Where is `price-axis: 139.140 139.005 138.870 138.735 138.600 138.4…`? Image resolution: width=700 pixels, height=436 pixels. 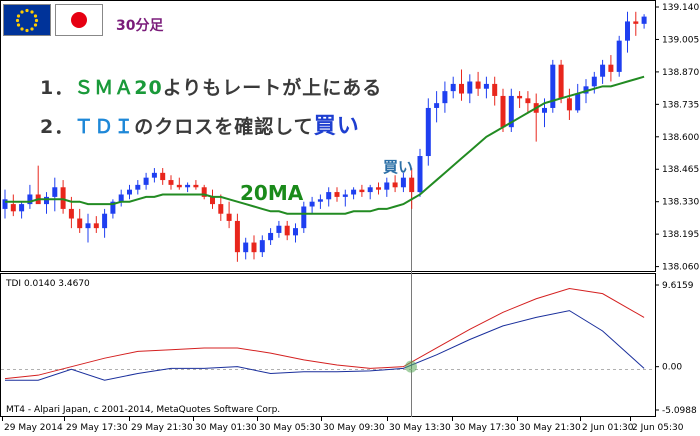 price-axis: 139.140 139.005 138.870 138.735 138.600 138.4… is located at coordinates (677, 138).